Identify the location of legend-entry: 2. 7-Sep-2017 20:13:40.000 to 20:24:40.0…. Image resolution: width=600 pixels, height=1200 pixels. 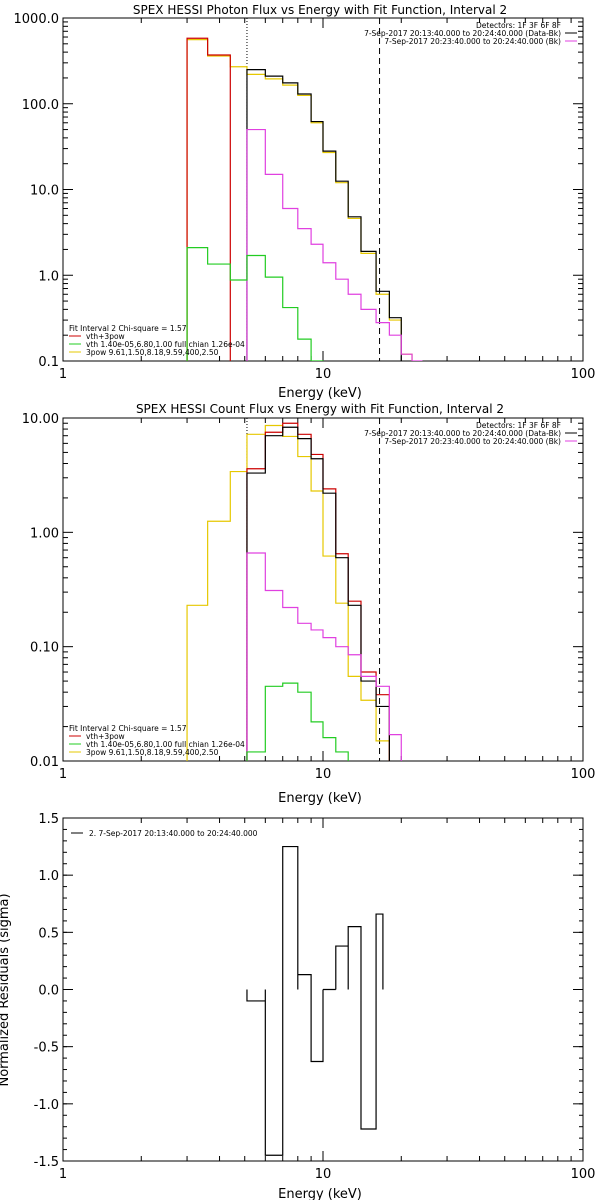
(173, 833).